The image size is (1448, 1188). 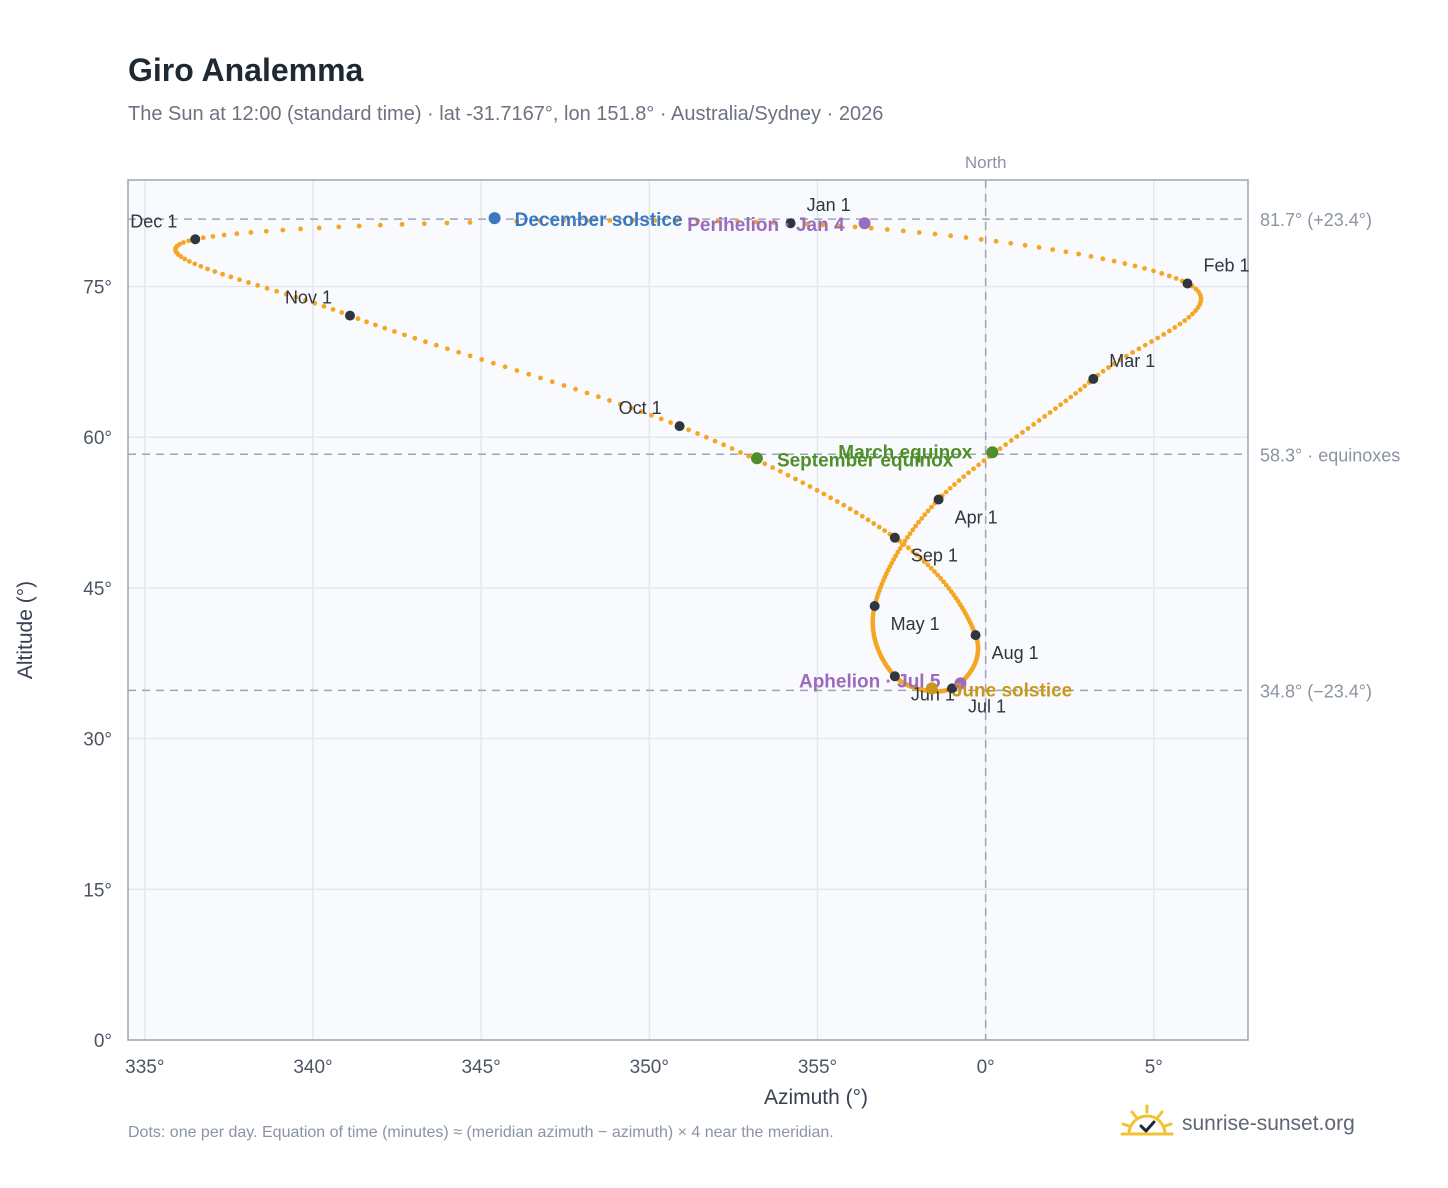 I want to click on month-label: Mar 1, so click(x=1132, y=361).